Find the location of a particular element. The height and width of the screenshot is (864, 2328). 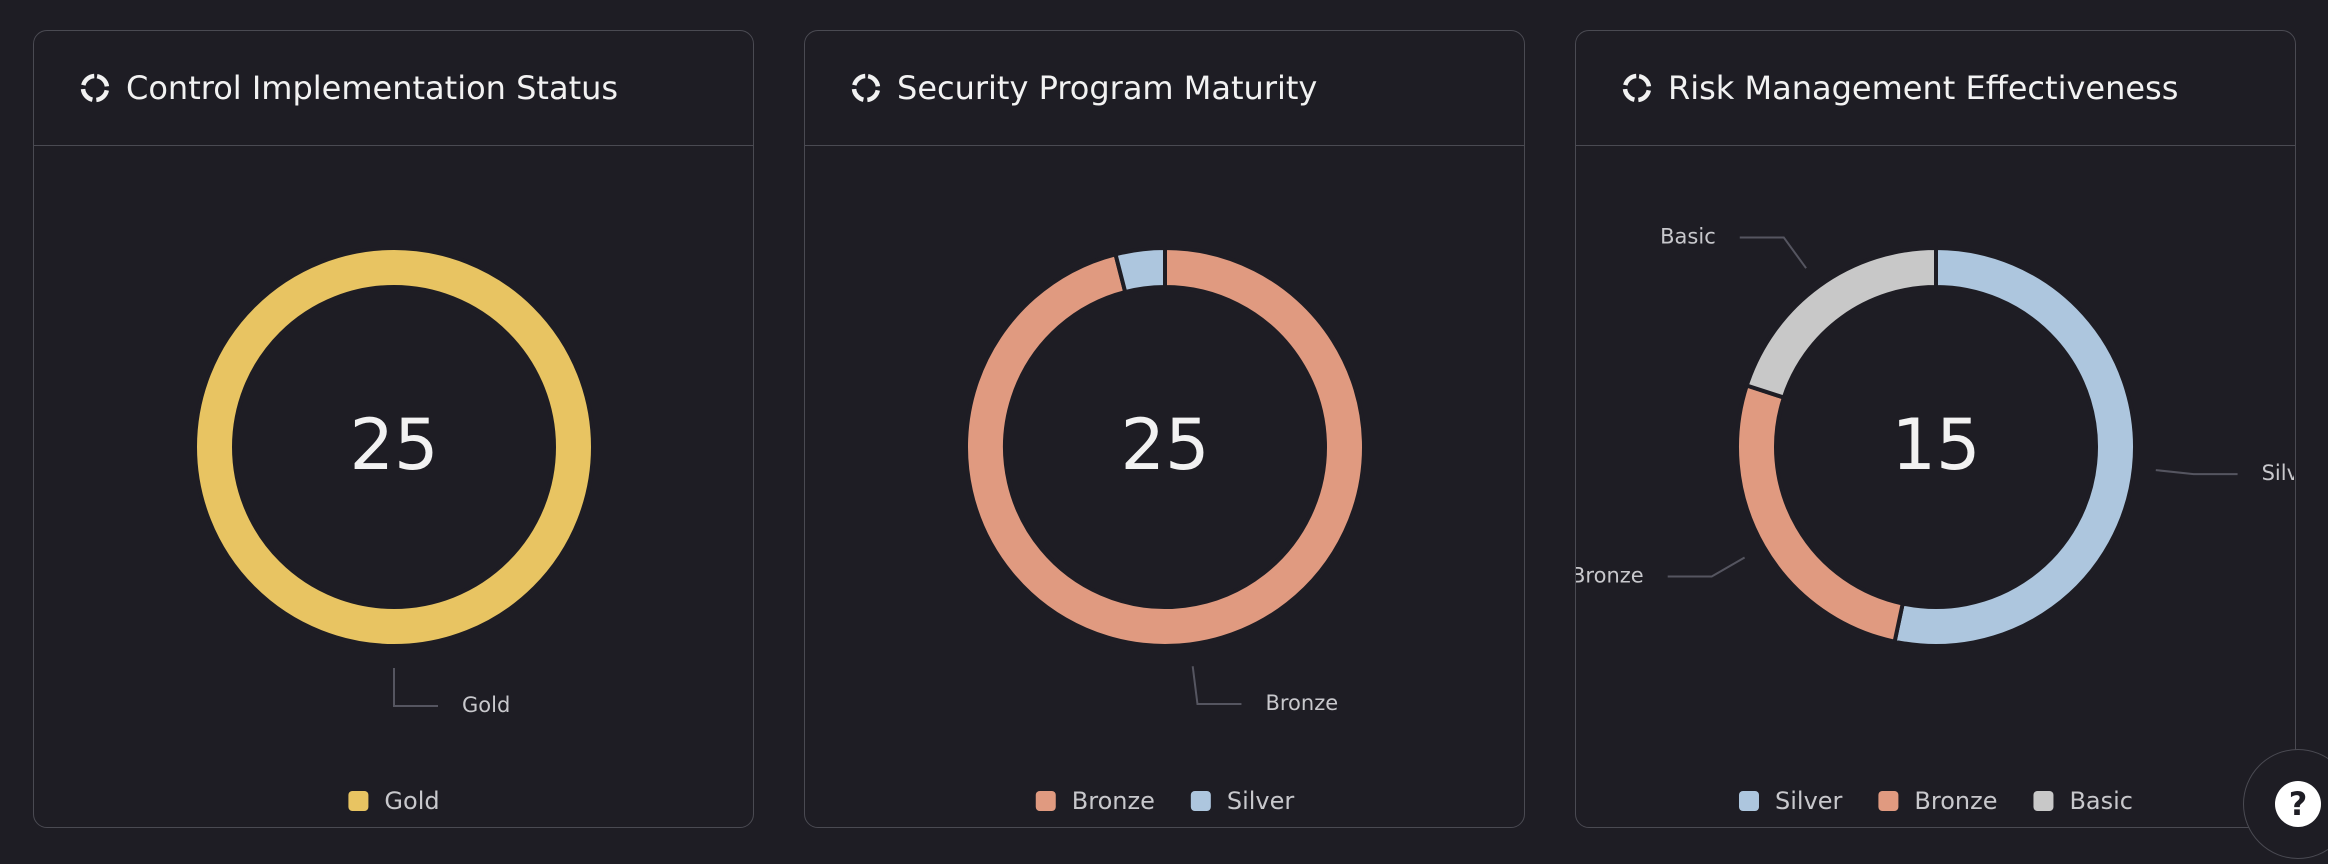

legend: Silver Bronze Basic is located at coordinates (1935, 801).